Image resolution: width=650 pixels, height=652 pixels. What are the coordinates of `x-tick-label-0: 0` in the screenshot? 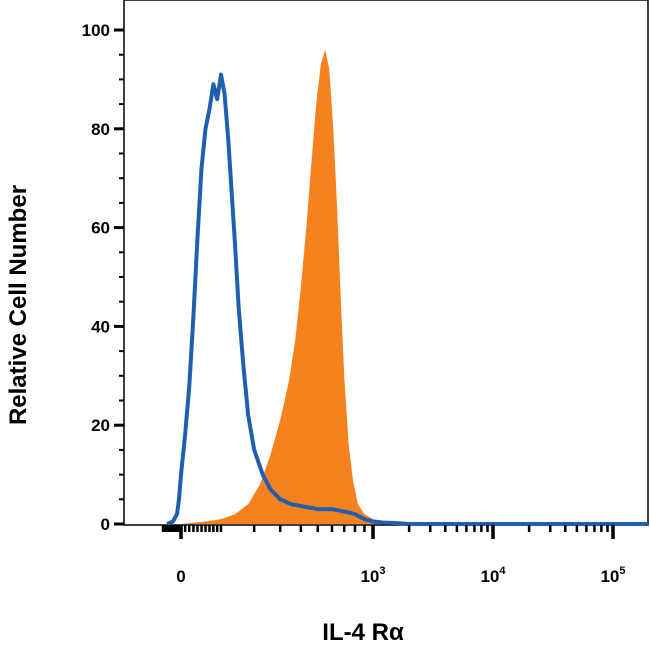 It's located at (180, 576).